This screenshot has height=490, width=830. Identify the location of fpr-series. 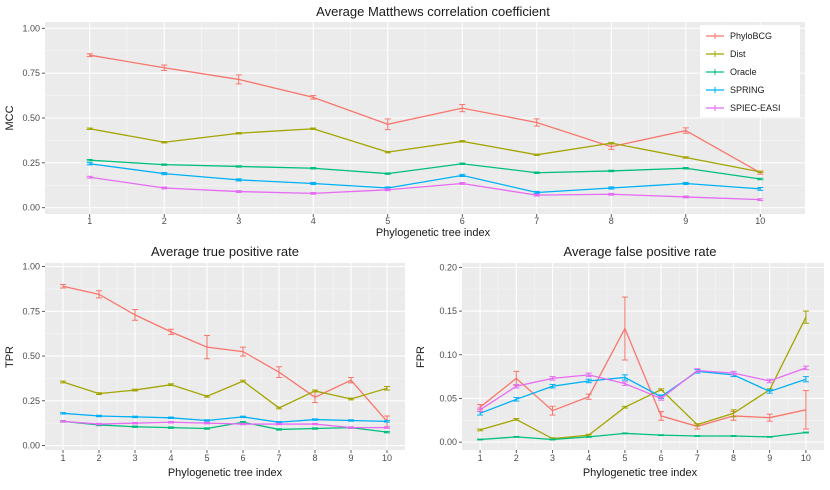
(643, 368).